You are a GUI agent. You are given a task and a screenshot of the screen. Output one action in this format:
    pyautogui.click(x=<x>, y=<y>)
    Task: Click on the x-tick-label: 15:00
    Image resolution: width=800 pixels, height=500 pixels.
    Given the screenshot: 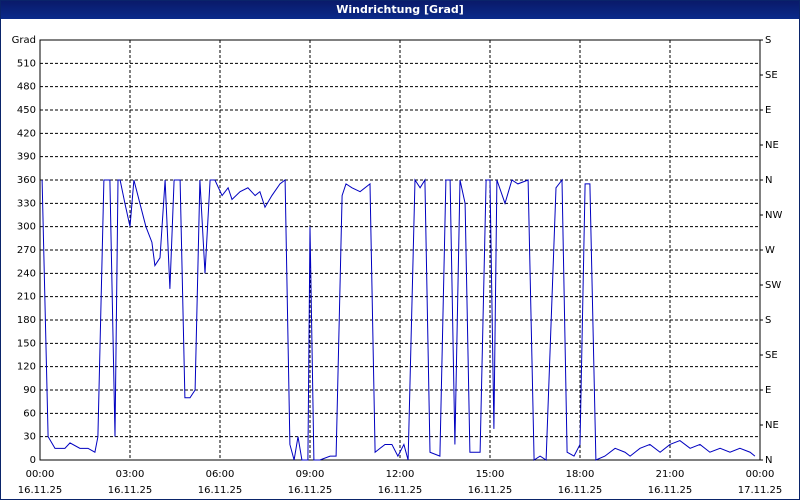 What is the action you would take?
    pyautogui.click(x=490, y=474)
    